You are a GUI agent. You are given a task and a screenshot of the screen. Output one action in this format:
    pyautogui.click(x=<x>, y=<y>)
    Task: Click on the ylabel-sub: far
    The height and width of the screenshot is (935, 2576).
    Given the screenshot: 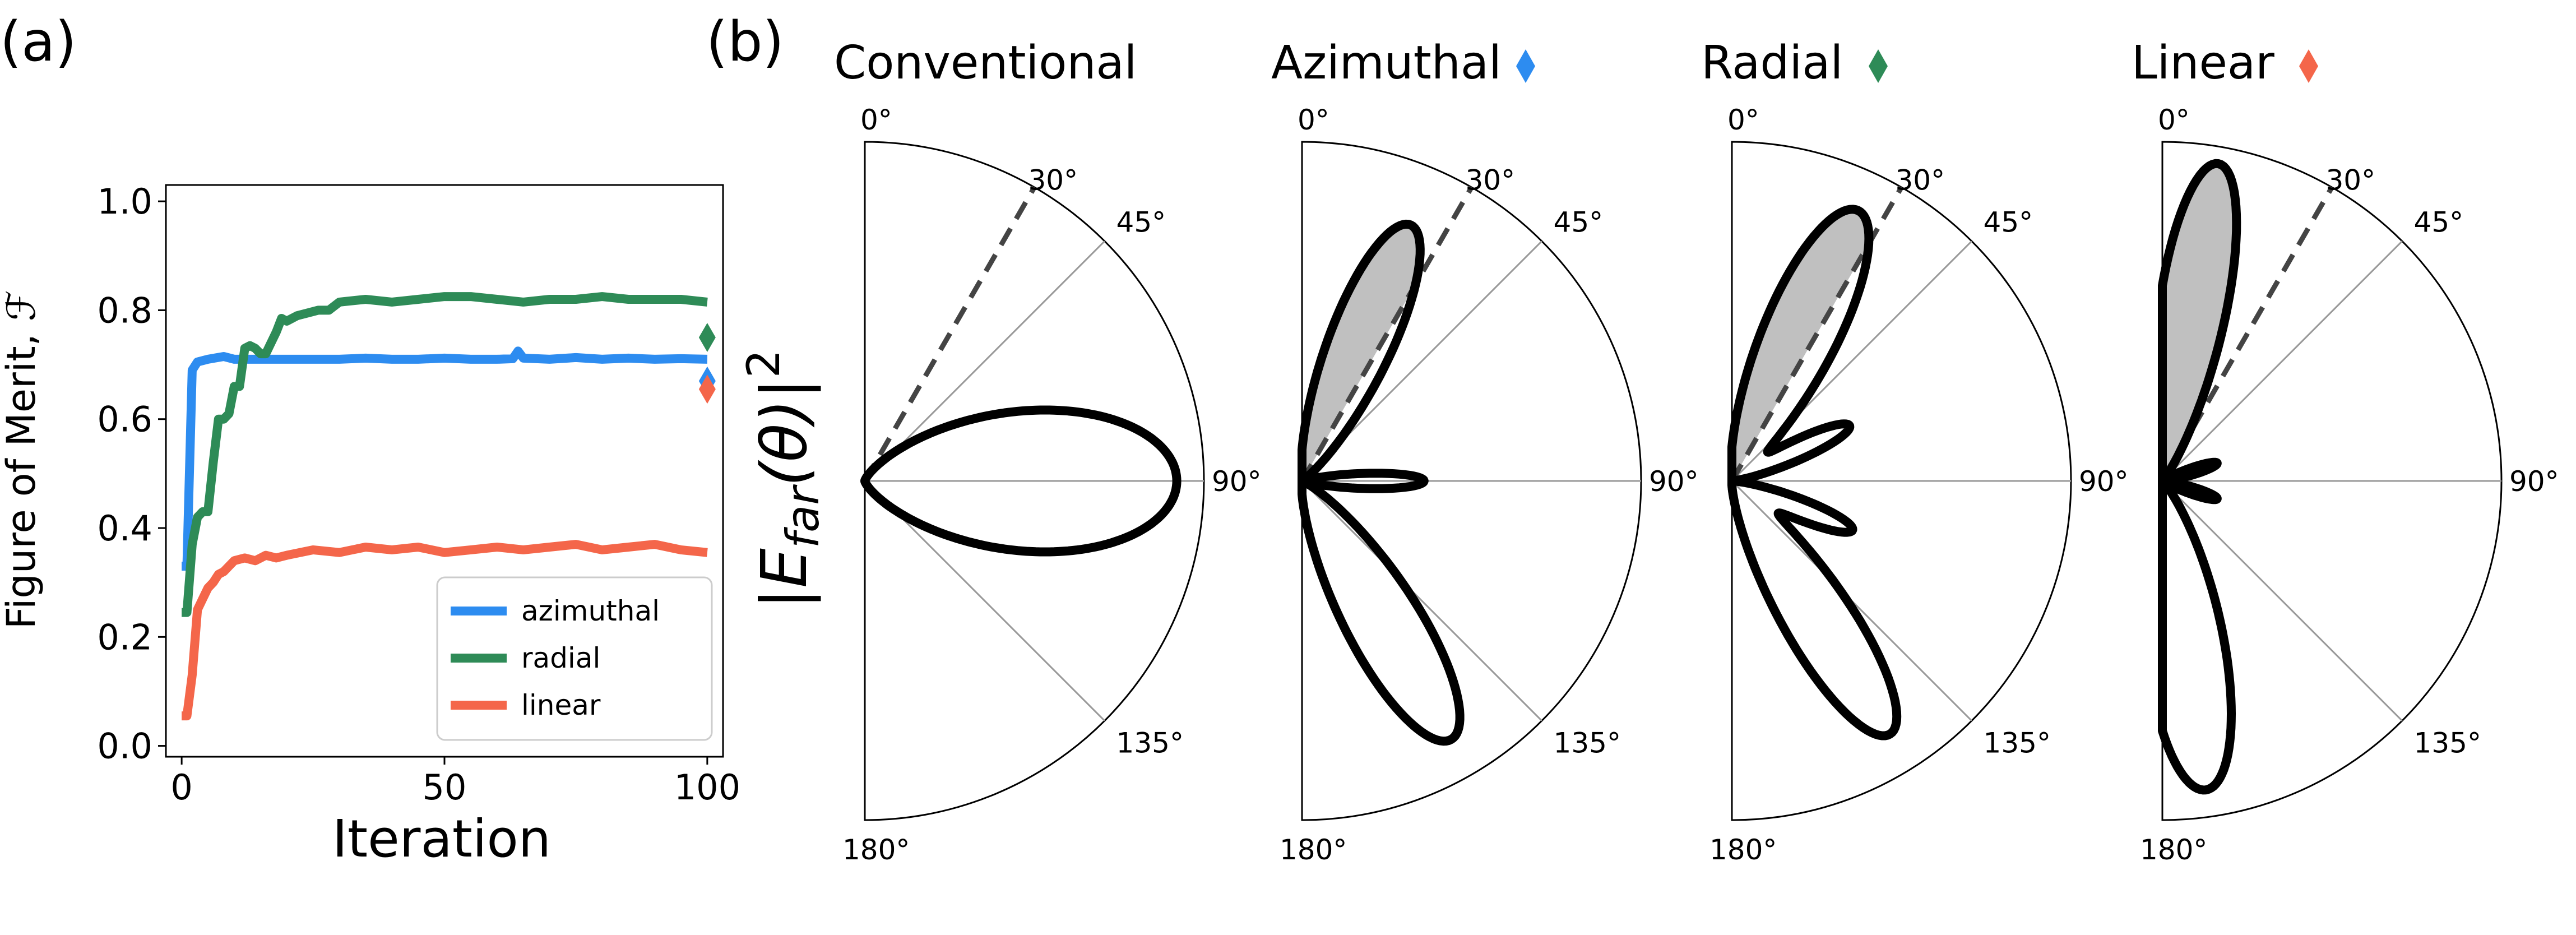 What is the action you would take?
    pyautogui.click(x=803, y=516)
    